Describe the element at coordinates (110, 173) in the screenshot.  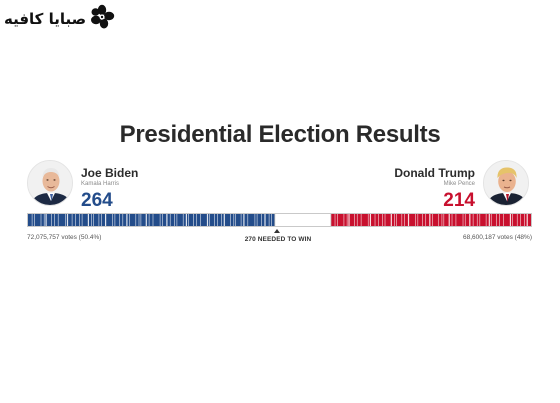
I see `biden-name: Joe Biden` at that location.